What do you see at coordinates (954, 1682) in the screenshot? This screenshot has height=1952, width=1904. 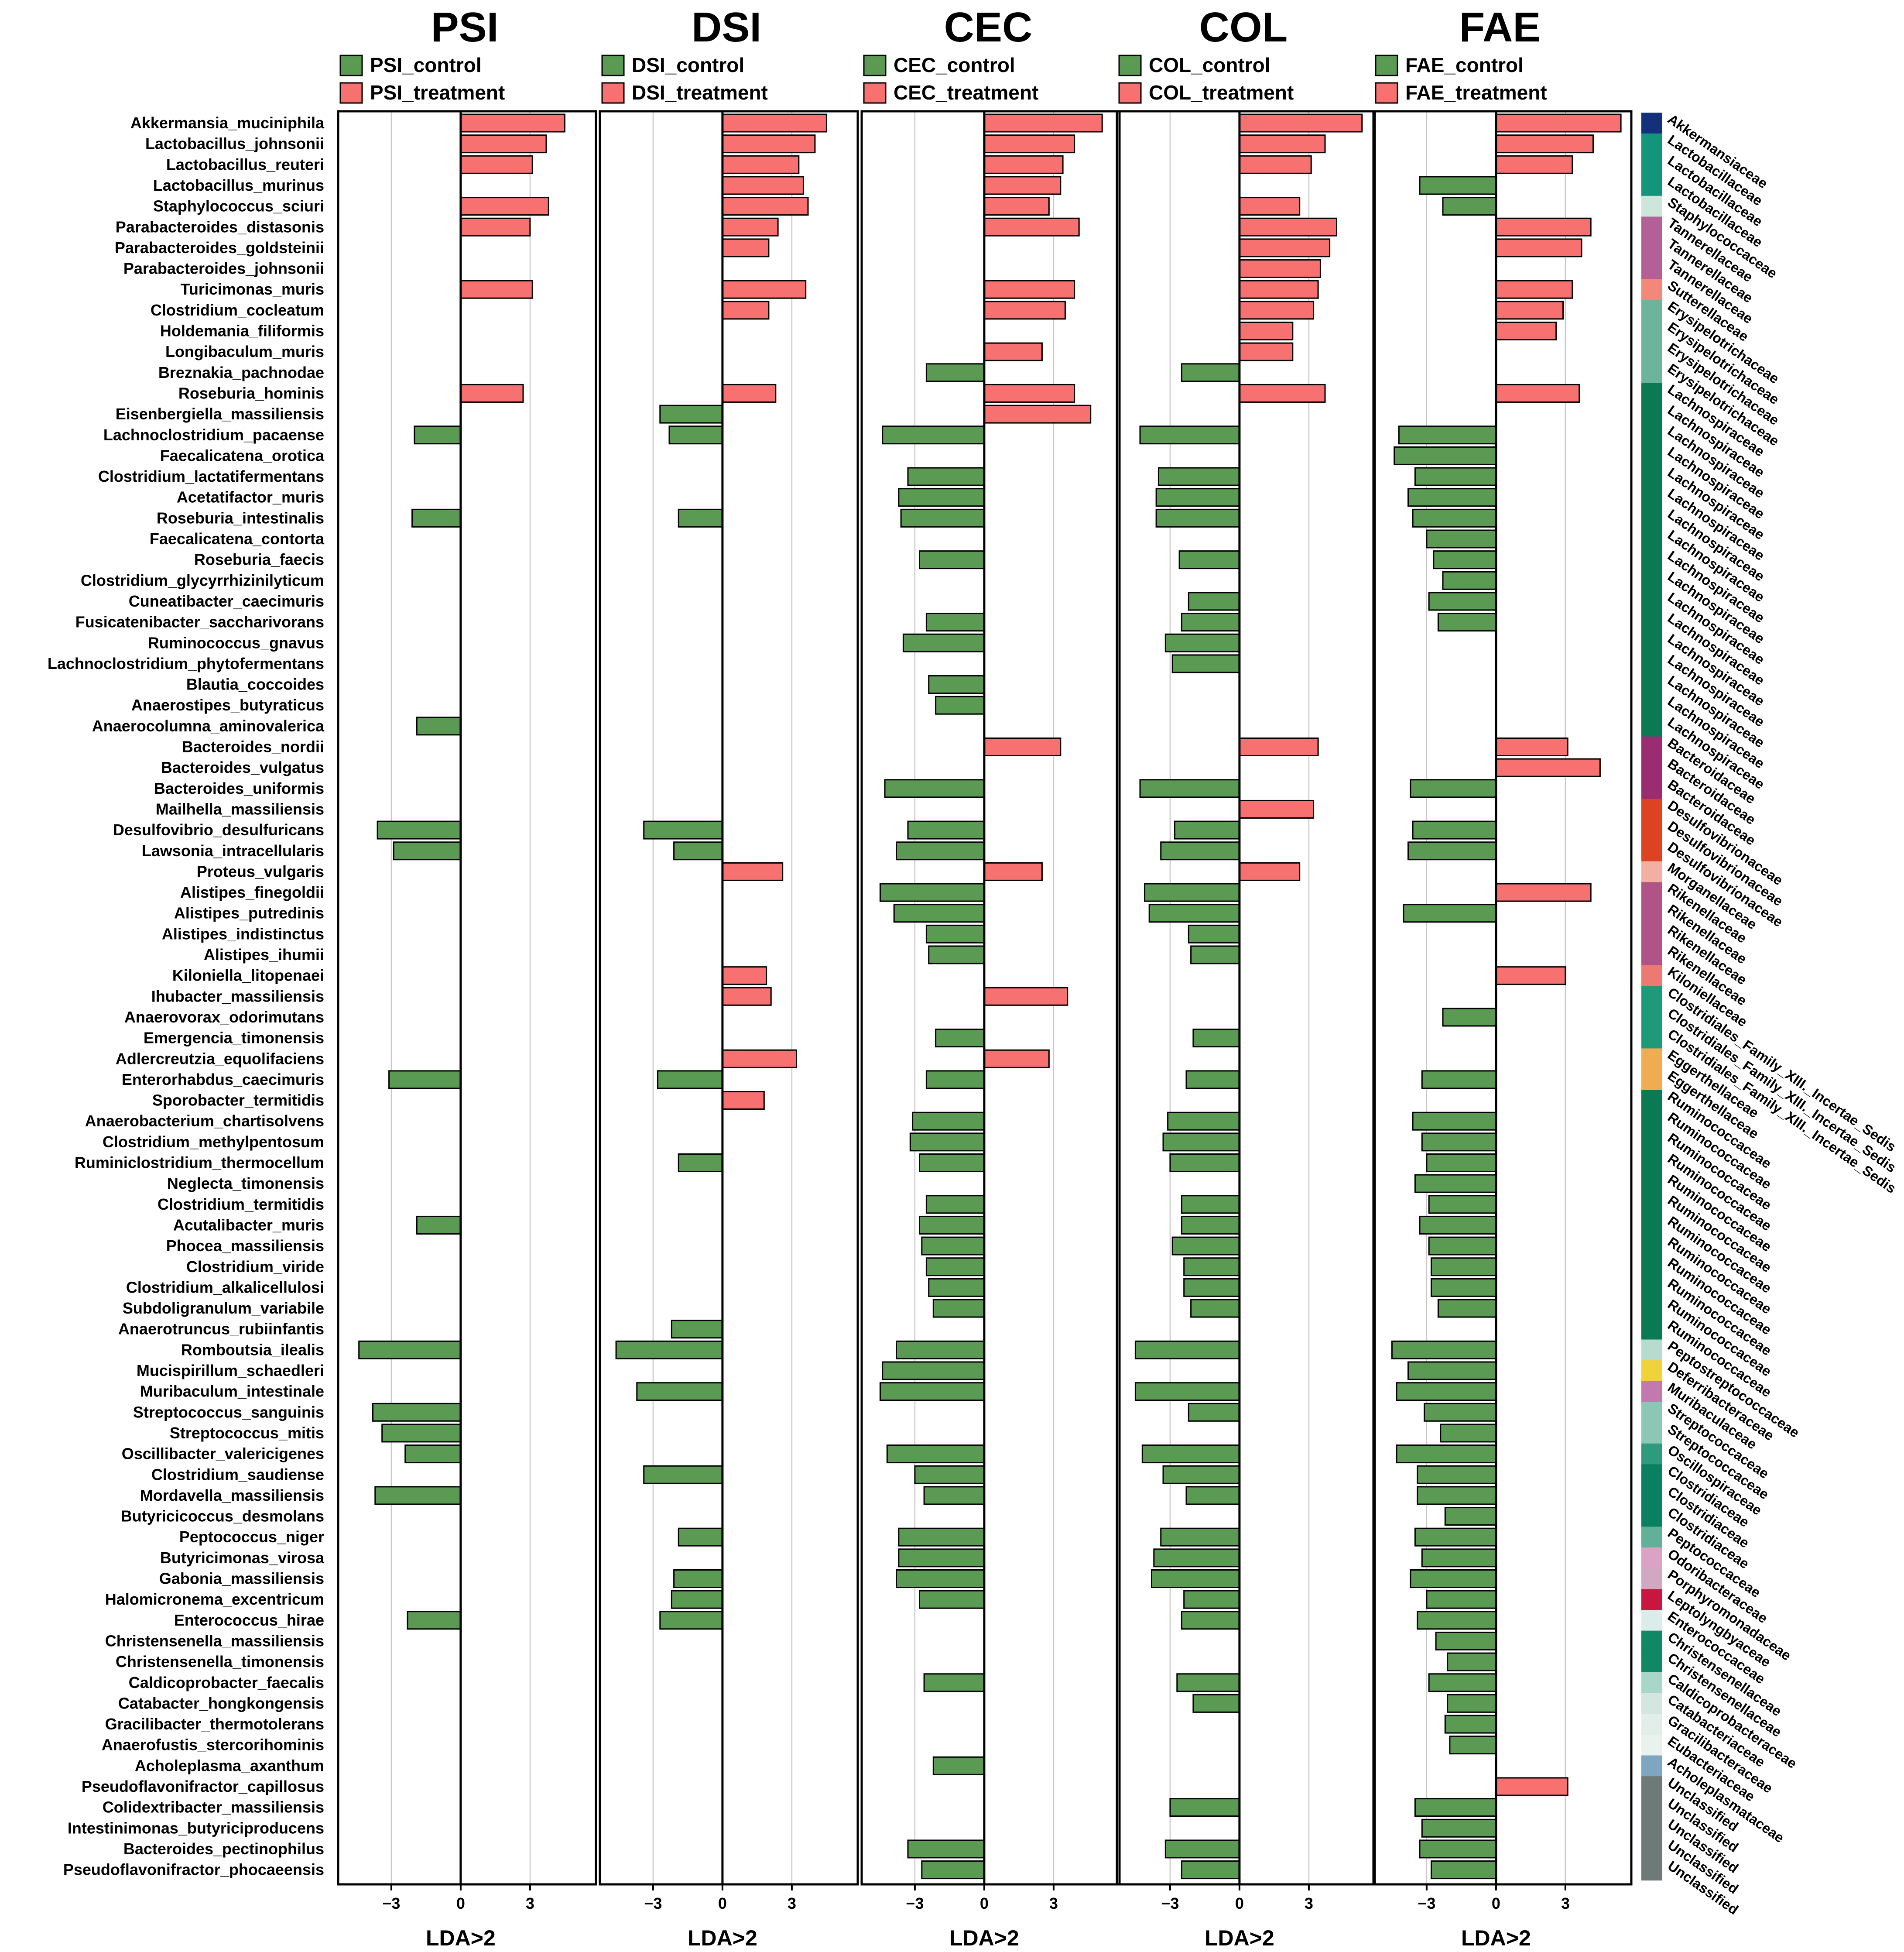 I see `bar-Caldicoprobacter_faecalis` at bounding box center [954, 1682].